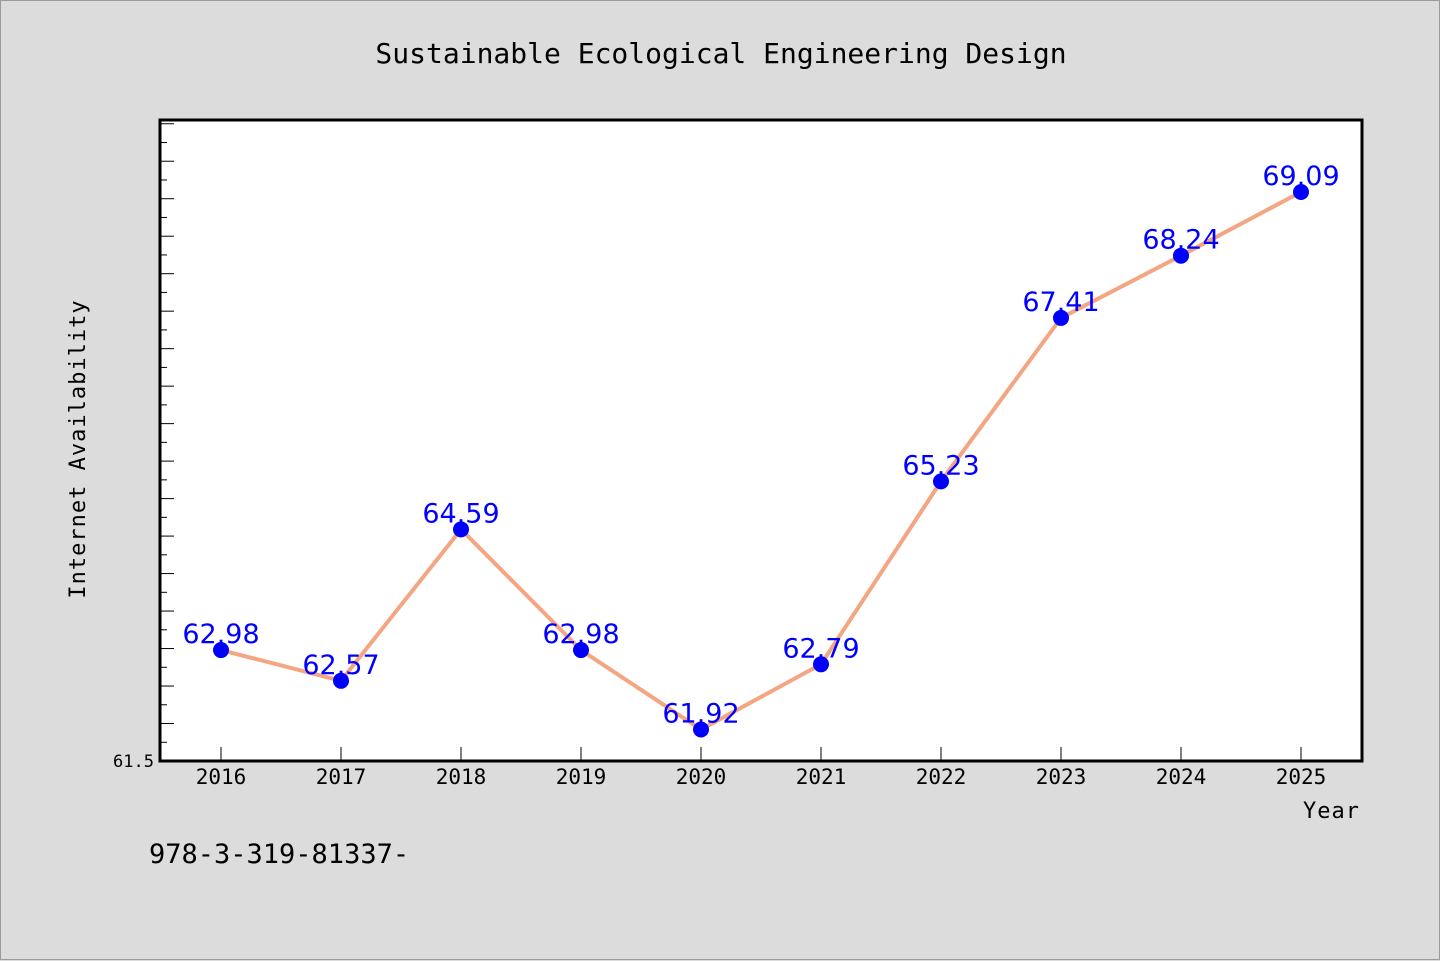  What do you see at coordinates (581, 777) in the screenshot?
I see `x-tick-label: 2019` at bounding box center [581, 777].